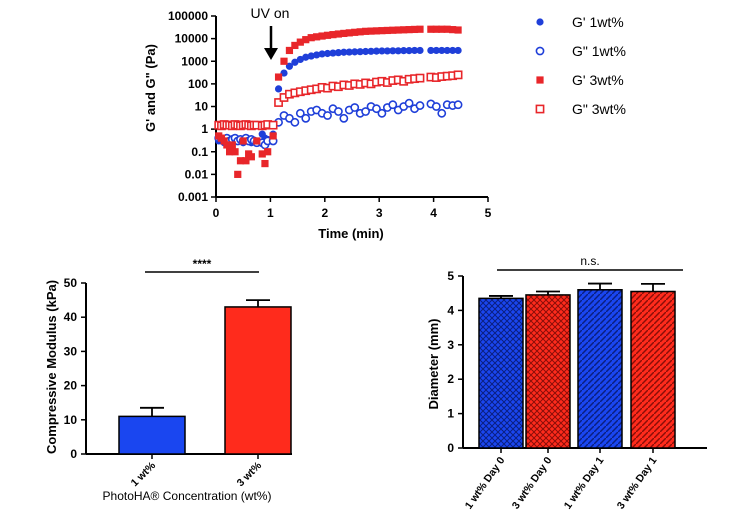 Image resolution: width=737 pixels, height=520 pixels. Describe the element at coordinates (188, 16) in the screenshot. I see `rheology-y-tick-label: 100000` at that location.